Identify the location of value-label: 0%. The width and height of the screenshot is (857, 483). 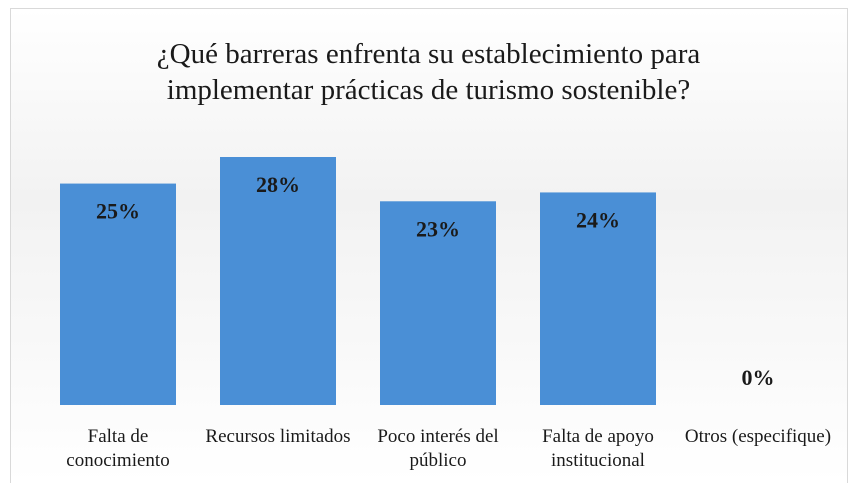
(758, 377).